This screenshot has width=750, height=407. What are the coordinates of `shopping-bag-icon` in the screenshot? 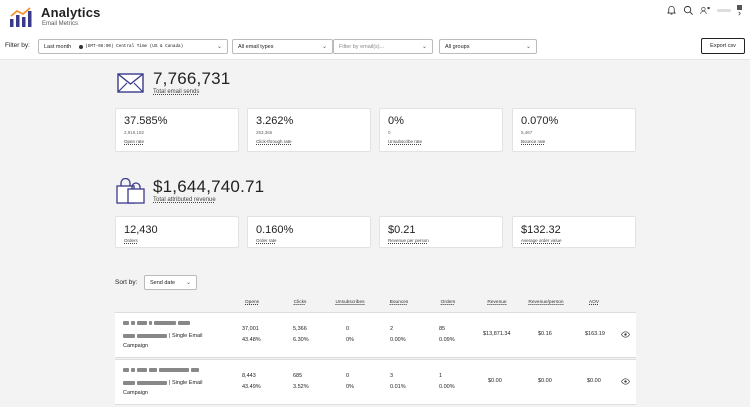 It's located at (130, 191).